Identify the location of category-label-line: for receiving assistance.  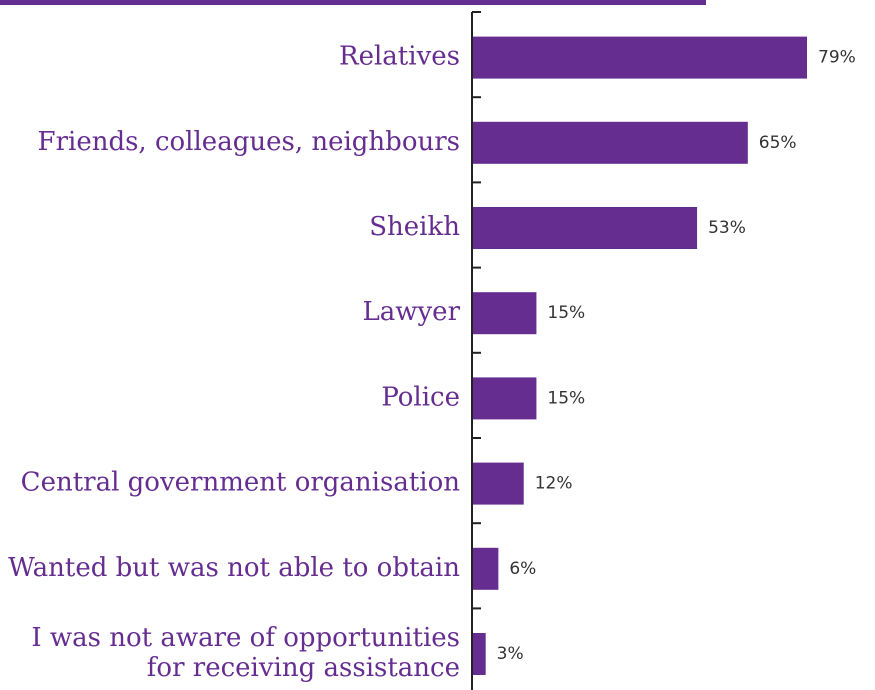
(303, 668).